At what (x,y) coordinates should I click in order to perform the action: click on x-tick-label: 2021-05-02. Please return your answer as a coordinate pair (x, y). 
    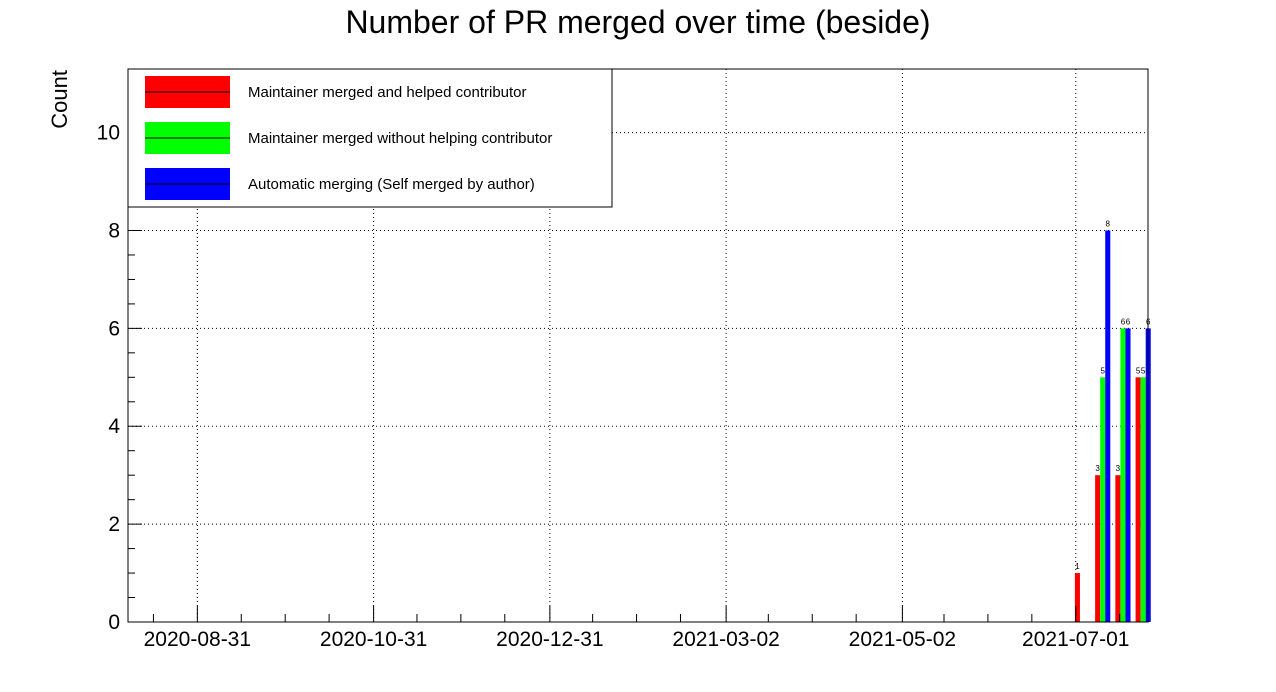
    Looking at the image, I should click on (902, 639).